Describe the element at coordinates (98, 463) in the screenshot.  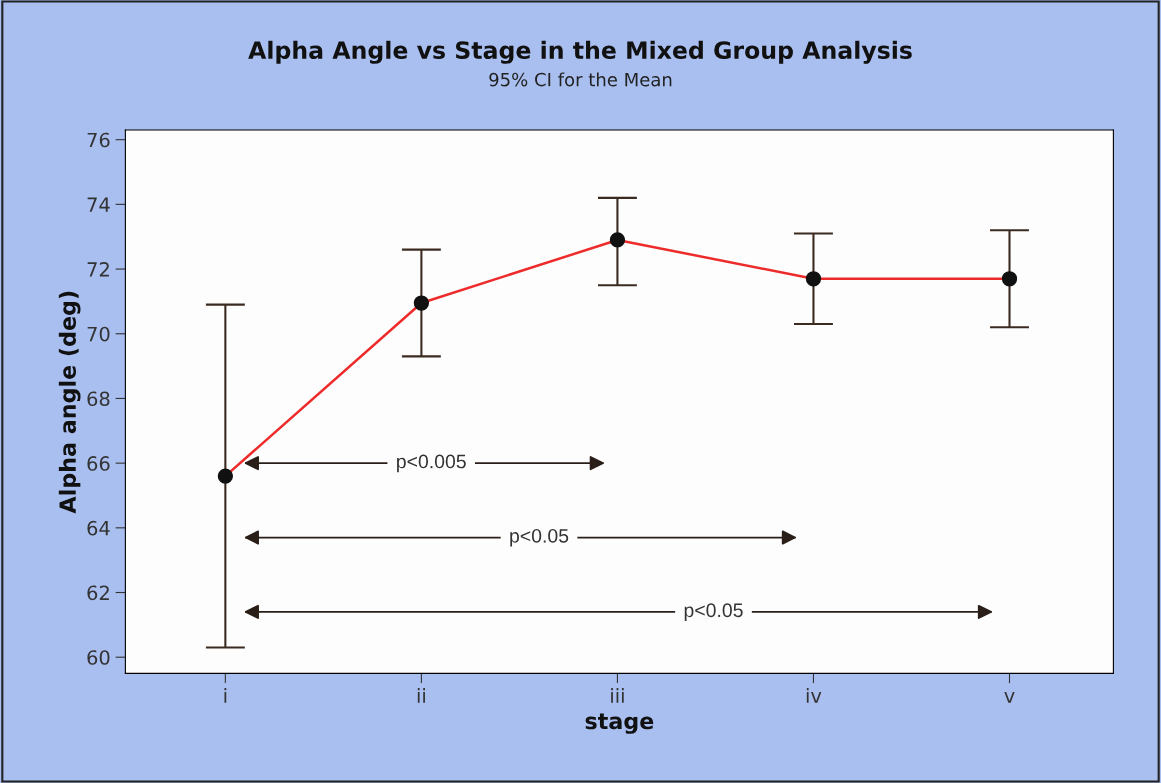
I see `y-tick-label: 66` at that location.